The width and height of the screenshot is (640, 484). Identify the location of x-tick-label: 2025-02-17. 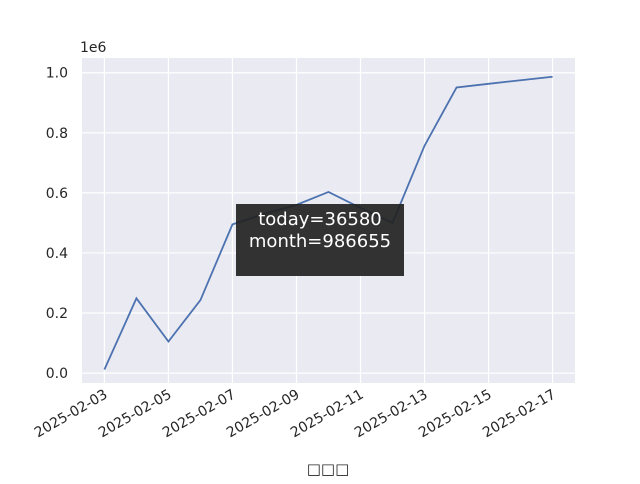
(519, 414).